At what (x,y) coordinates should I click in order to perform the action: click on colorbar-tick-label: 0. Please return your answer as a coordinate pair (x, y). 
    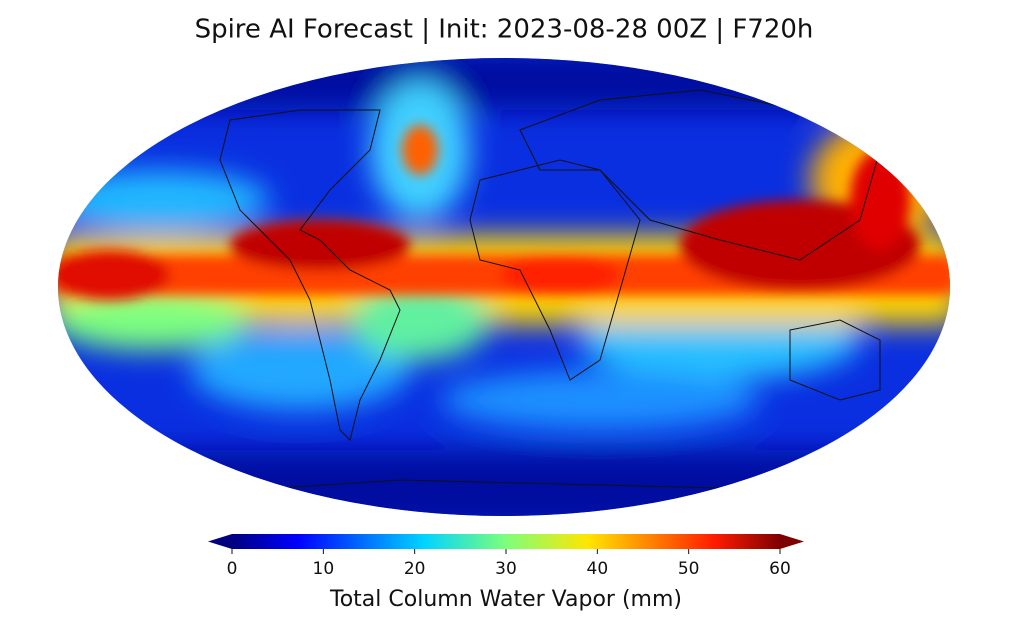
    Looking at the image, I should click on (232, 569).